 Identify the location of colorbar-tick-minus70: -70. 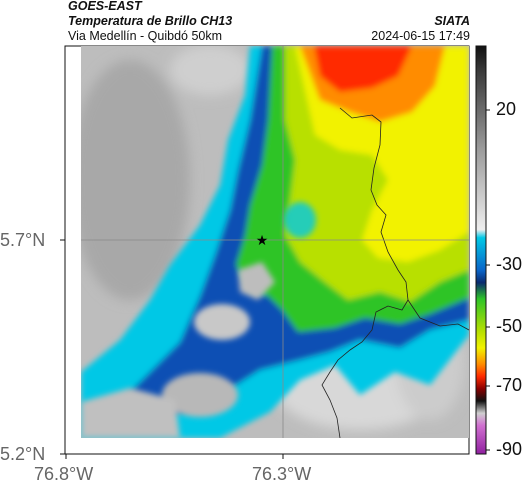
(509, 385).